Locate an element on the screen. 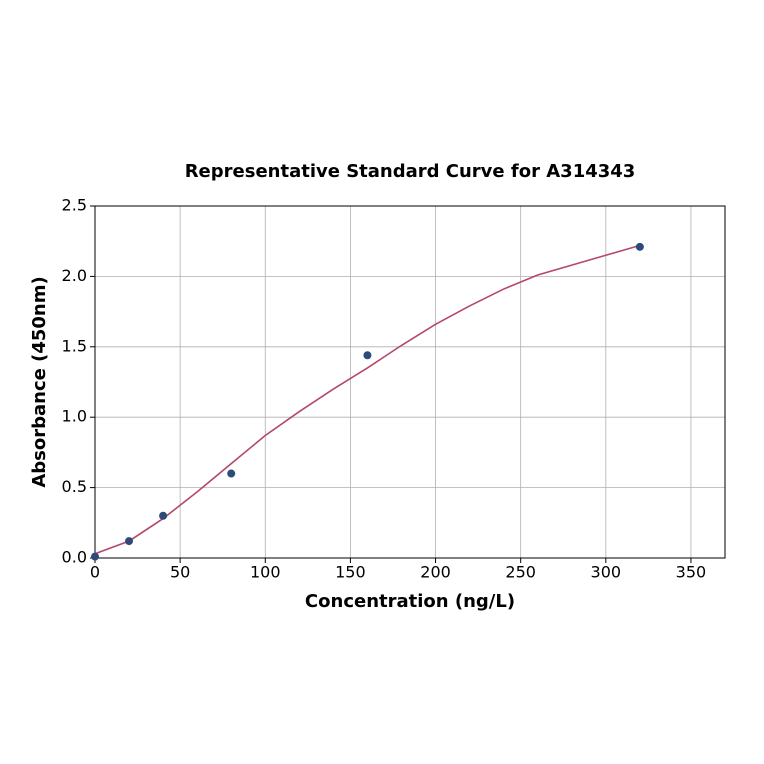  y-axis-label: Absorbance (450nm) is located at coordinates (39, 381).